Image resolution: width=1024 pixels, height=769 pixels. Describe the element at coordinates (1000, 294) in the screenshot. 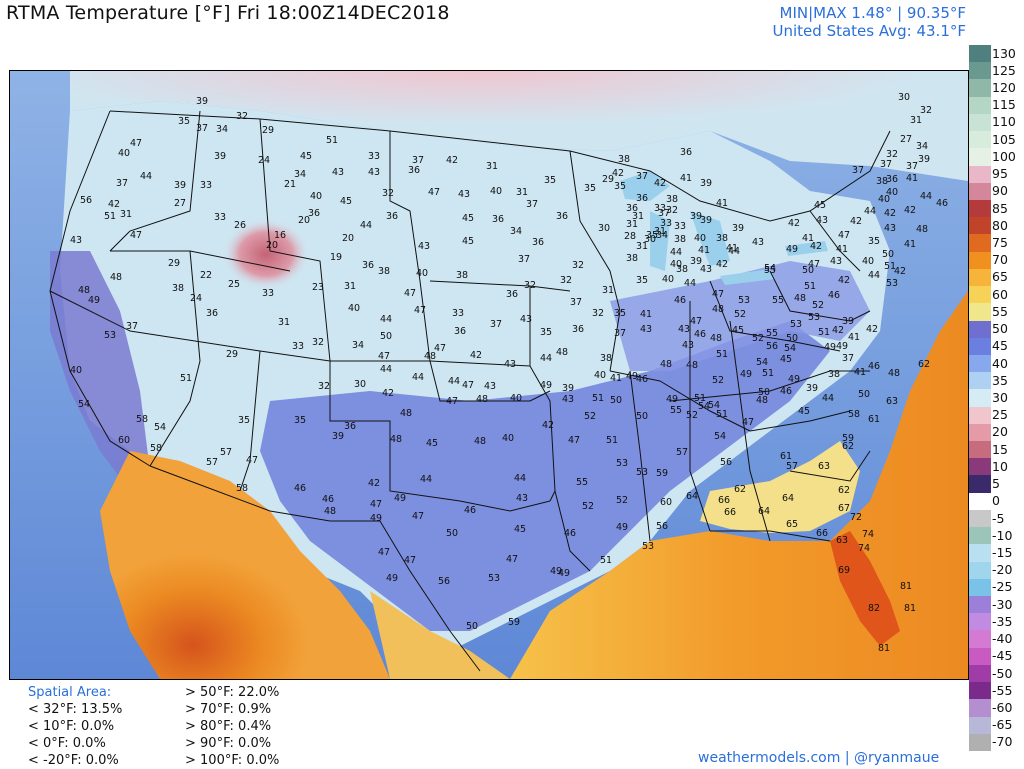

I see `colorbar-label: 60` at that location.